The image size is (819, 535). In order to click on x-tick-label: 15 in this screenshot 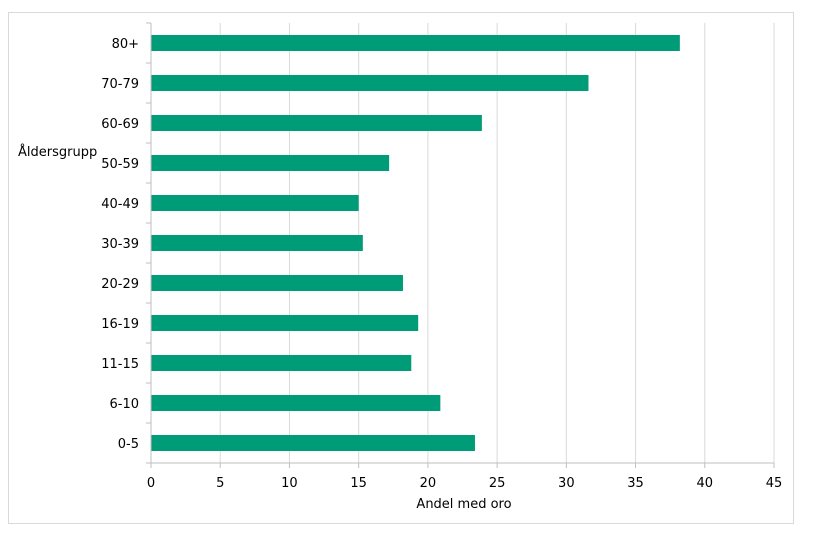, I will do `click(358, 483)`.